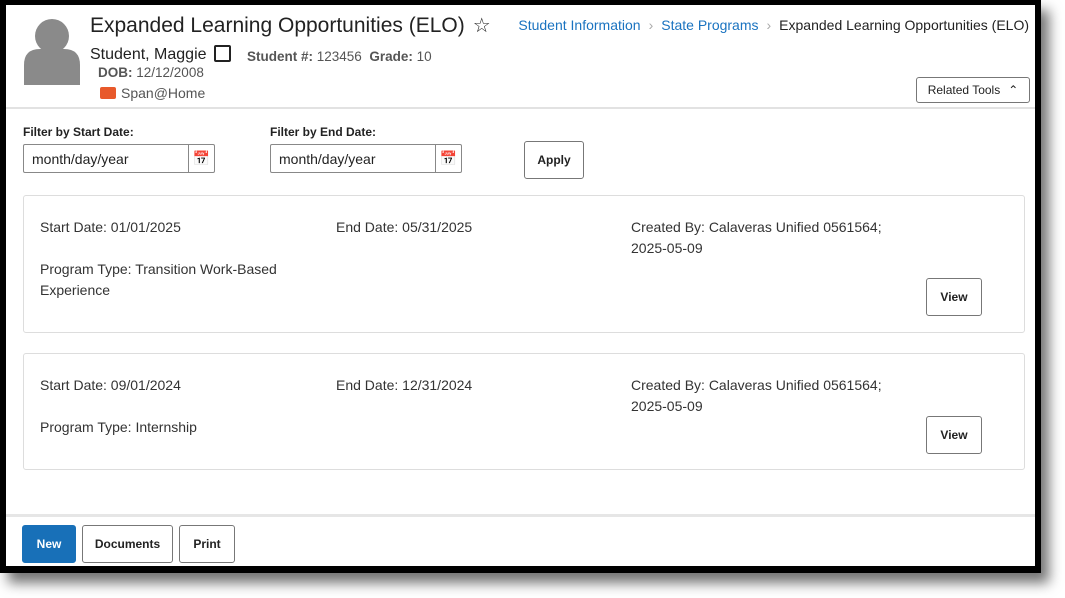 The image size is (1065, 598). I want to click on student-contact-card-icon, so click(222, 53).